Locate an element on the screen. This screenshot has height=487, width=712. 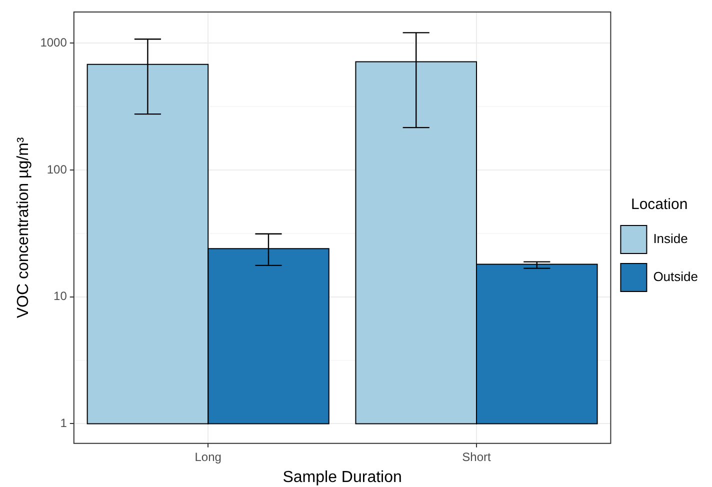
y-tick-label: 1000 is located at coordinates (54, 42).